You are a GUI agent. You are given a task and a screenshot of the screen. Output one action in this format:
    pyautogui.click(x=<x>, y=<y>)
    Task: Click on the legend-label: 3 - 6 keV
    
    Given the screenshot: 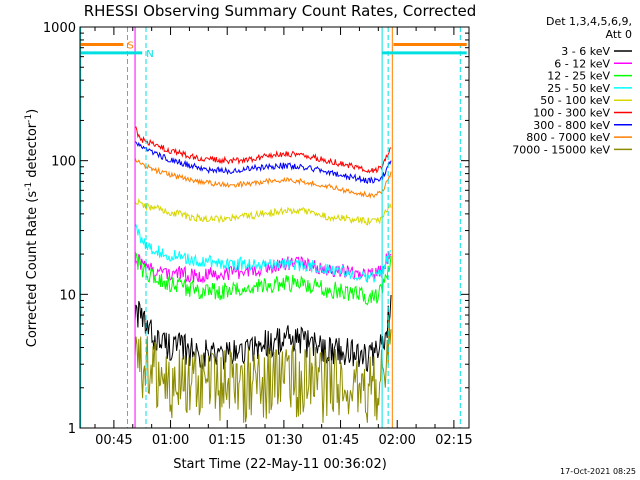 What is the action you would take?
    pyautogui.click(x=585, y=51)
    